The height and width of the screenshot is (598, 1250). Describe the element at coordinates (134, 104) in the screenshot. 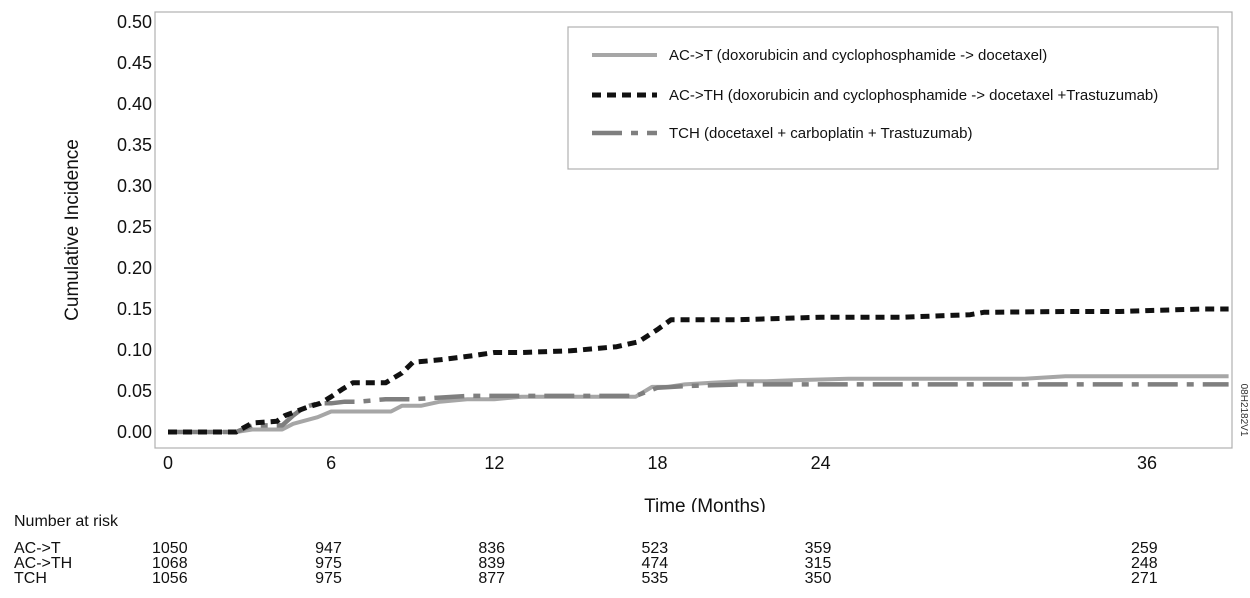

I see `y-tick-label: 0.40` at that location.